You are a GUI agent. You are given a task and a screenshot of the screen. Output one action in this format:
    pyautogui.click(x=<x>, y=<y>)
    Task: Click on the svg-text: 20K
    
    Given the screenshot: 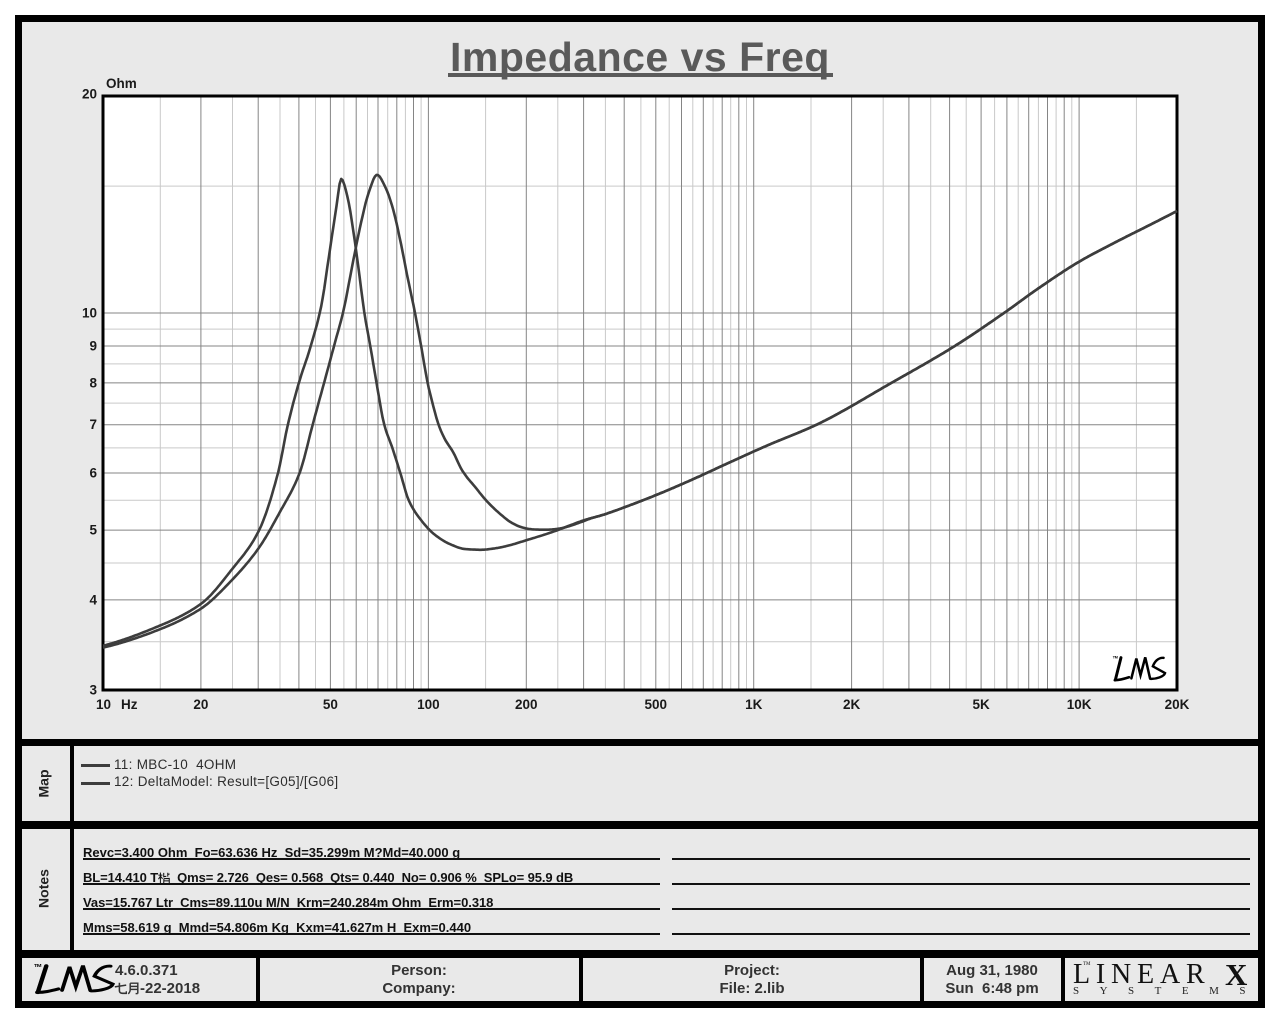 What is the action you would take?
    pyautogui.click(x=1177, y=704)
    